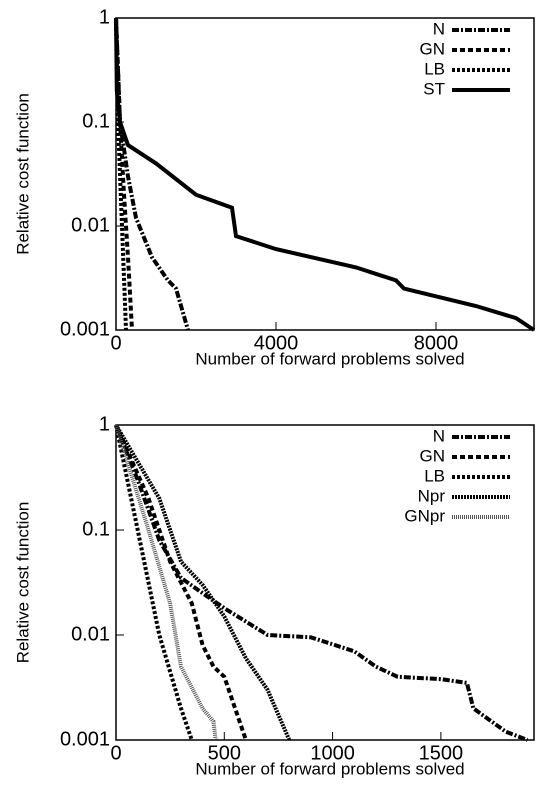 The image size is (536, 803). I want to click on x-tick-label: 1500, so click(441, 753).